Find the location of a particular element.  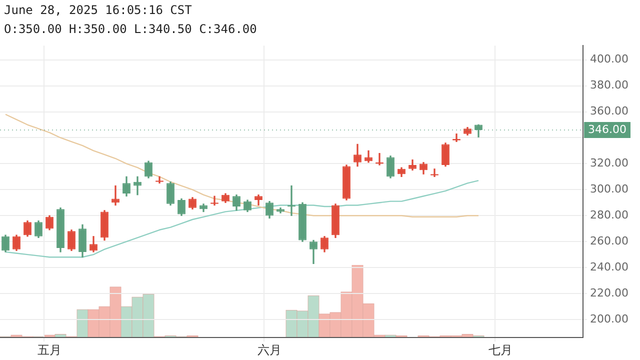

x-tick-label: 七月 is located at coordinates (500, 349).